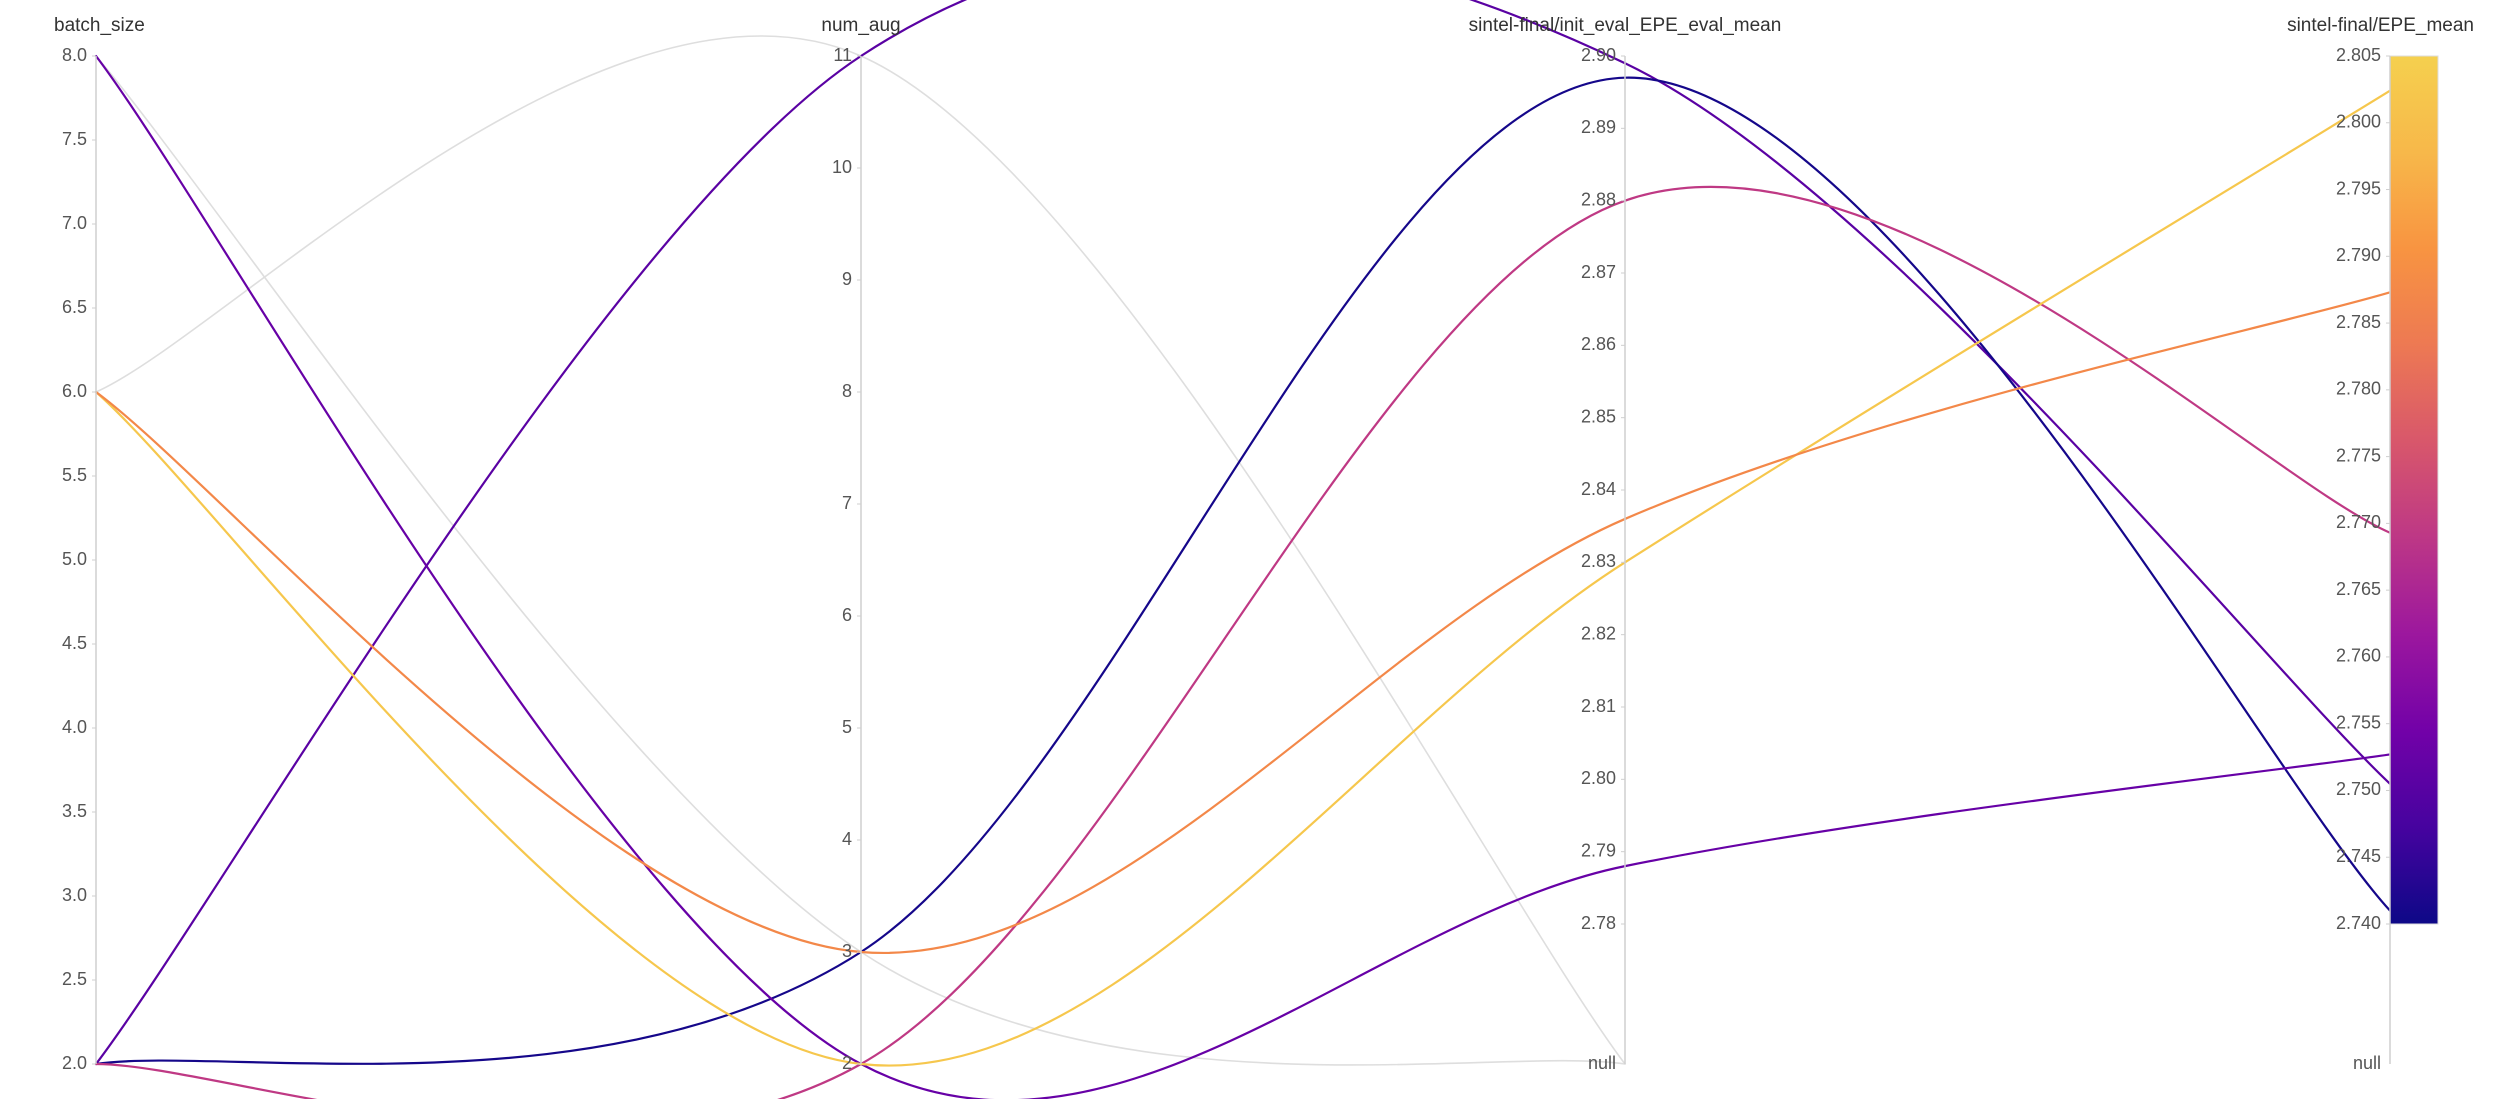 This screenshot has width=2500, height=1099. I want to click on tick-label: 2.800, so click(2358, 122).